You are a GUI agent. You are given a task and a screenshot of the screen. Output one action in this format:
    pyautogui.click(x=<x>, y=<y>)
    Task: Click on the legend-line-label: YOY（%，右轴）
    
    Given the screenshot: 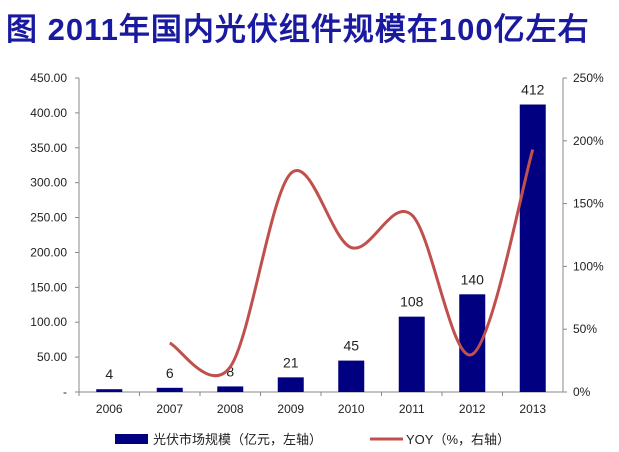 What is the action you would take?
    pyautogui.click(x=458, y=439)
    